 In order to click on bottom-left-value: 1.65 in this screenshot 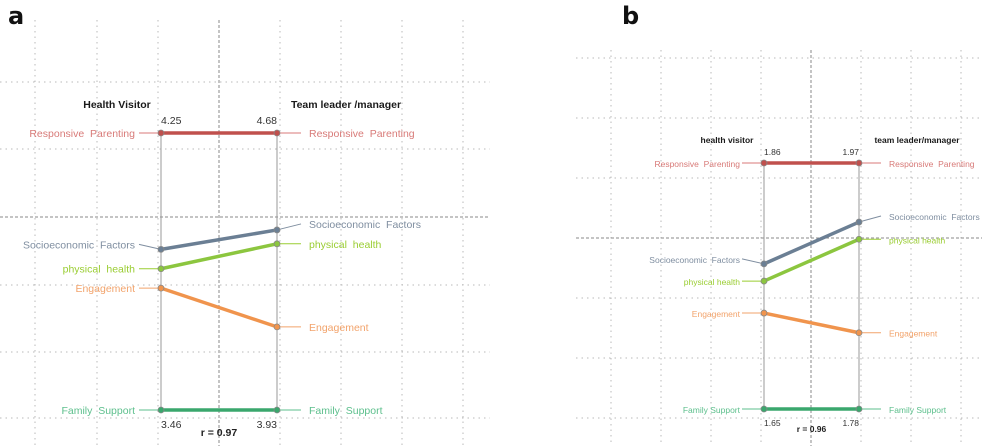, I will do `click(772, 423)`.